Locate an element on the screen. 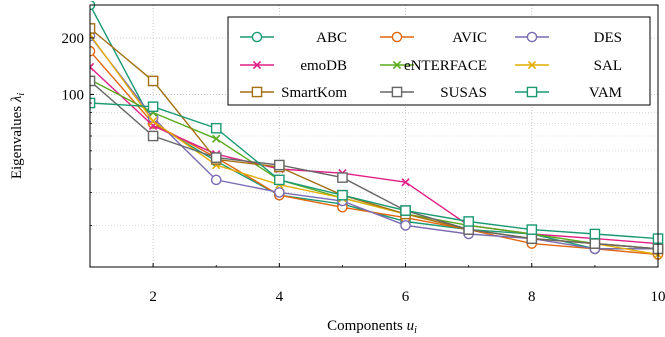  legend-label: SAL is located at coordinates (608, 66).